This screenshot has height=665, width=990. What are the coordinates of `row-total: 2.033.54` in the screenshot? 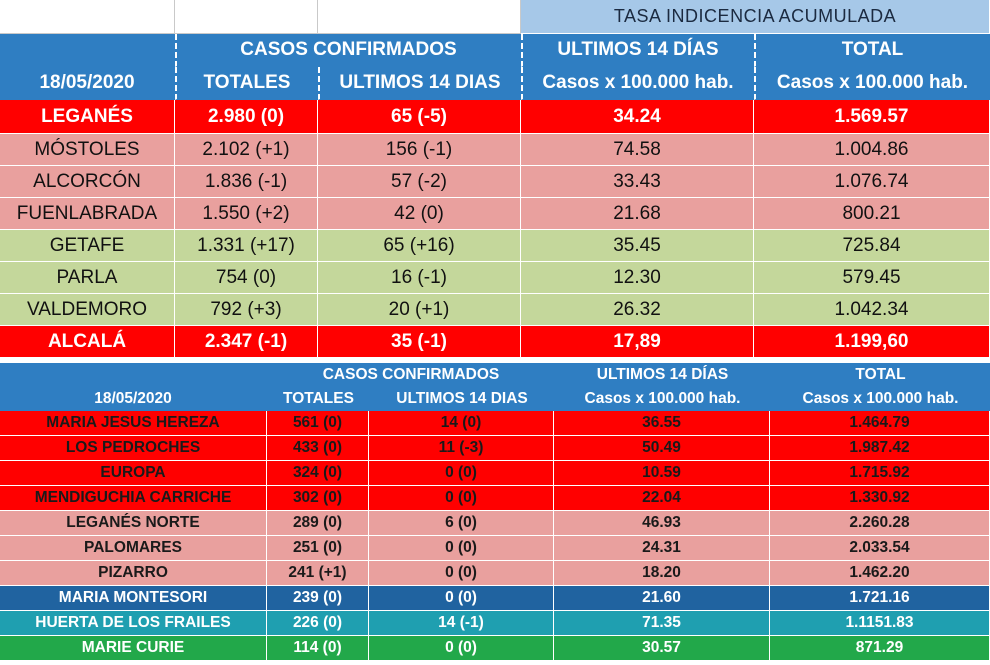 It's located at (880, 548).